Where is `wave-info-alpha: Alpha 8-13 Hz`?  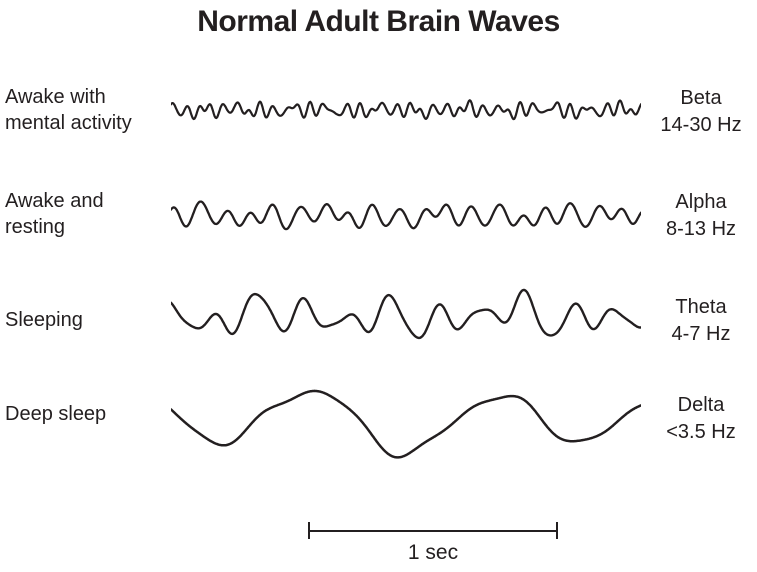
wave-info-alpha: Alpha 8-13 Hz is located at coordinates (701, 216).